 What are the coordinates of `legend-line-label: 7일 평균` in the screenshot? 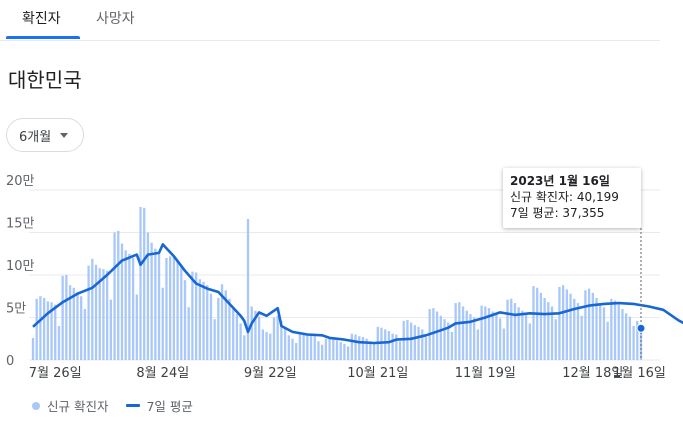 It's located at (169, 406).